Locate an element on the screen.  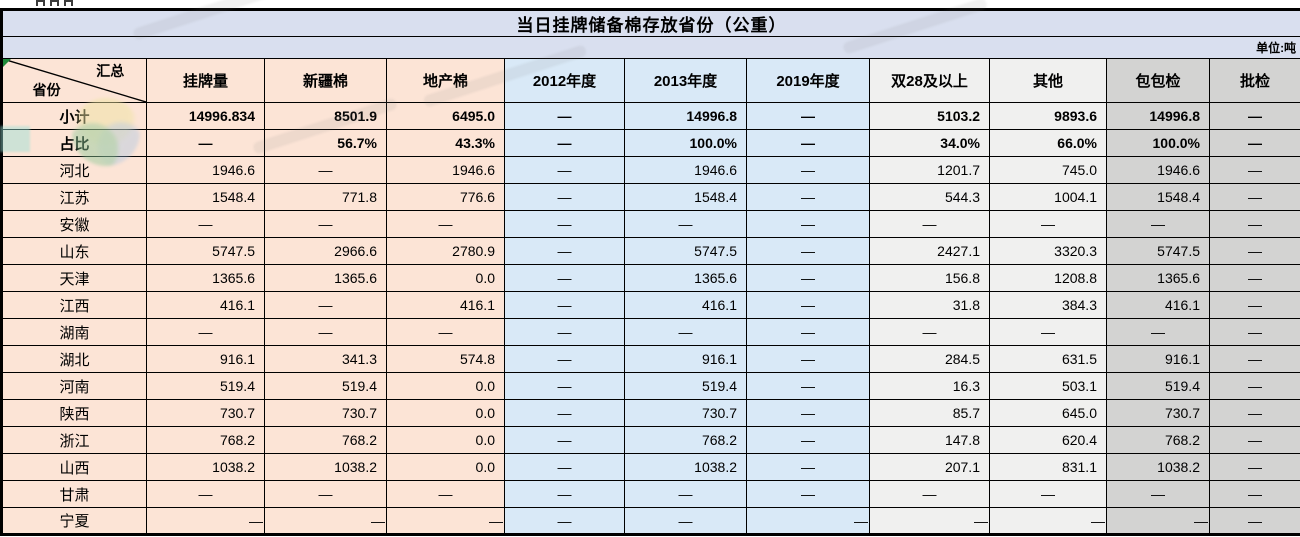
column-header: 其他 is located at coordinates (1048, 80).